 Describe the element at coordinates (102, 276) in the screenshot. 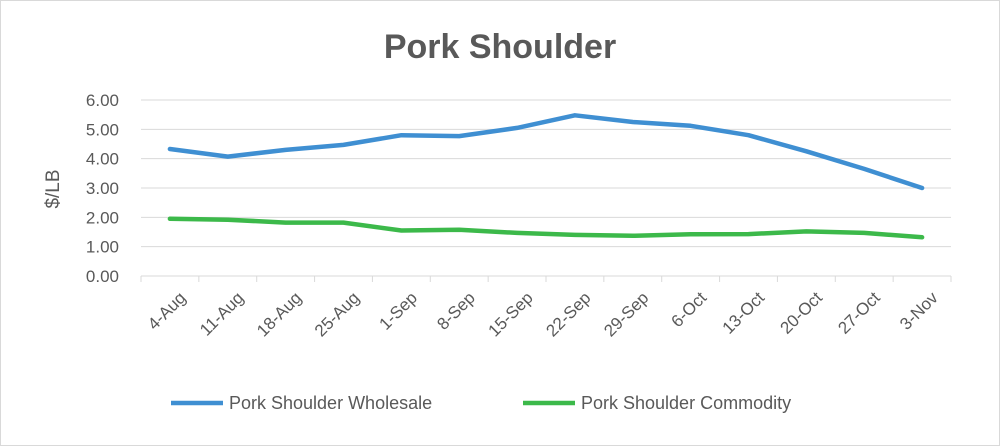

I see `y-tick-label: 0.00` at that location.